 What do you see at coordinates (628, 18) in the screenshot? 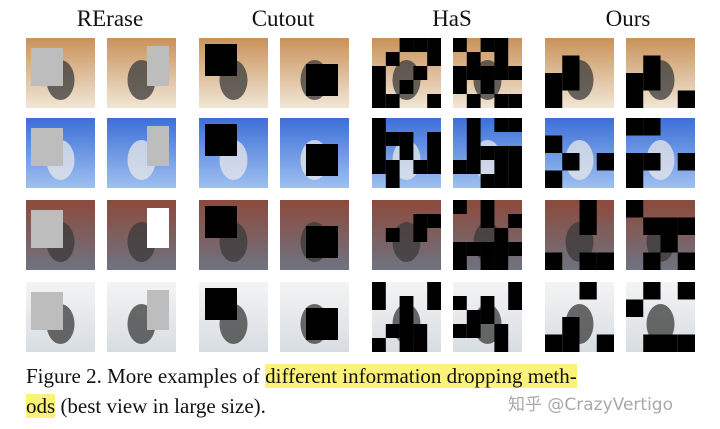
I see `column-header: Ours` at bounding box center [628, 18].